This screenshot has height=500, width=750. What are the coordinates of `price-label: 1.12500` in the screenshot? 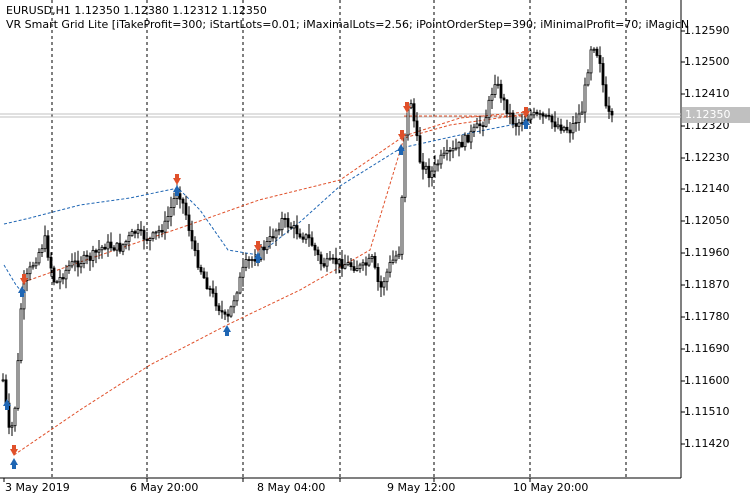 It's located at (707, 61).